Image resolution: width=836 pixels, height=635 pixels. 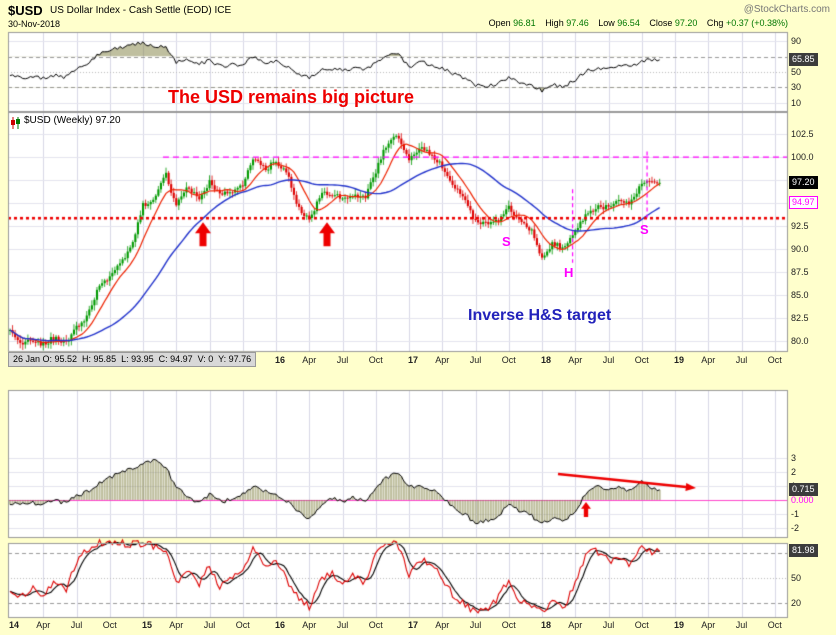 What do you see at coordinates (800, 340) in the screenshot?
I see `y-axis-label: 80.0` at bounding box center [800, 340].